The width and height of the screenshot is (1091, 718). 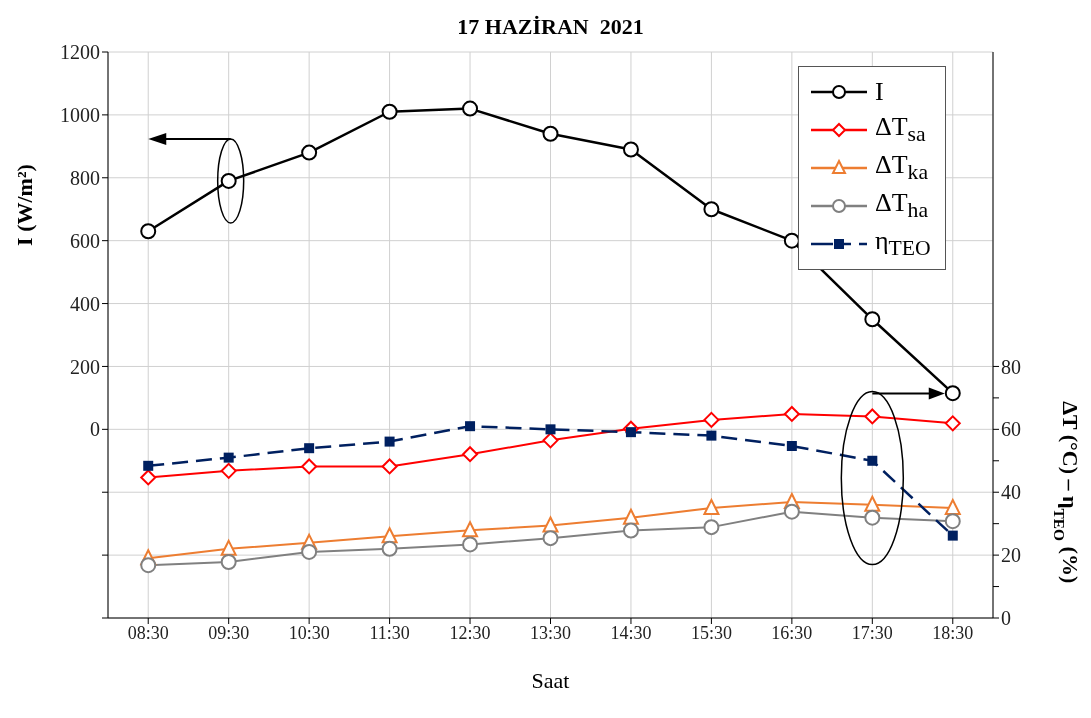 I want to click on x-axis-title: Saat, so click(x=550, y=680).